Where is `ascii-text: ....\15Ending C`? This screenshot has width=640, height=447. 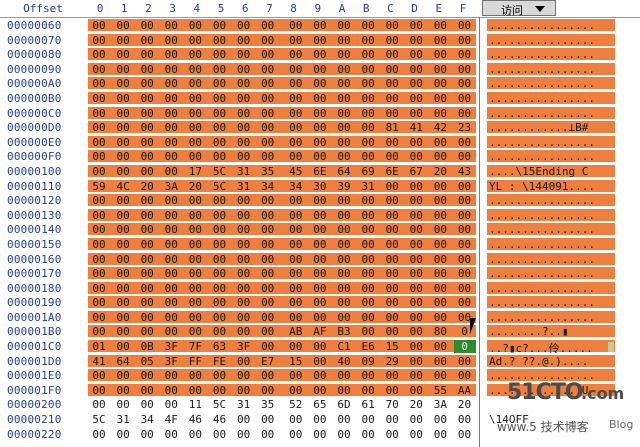 ascii-text: ....\15Ending C is located at coordinates (539, 171).